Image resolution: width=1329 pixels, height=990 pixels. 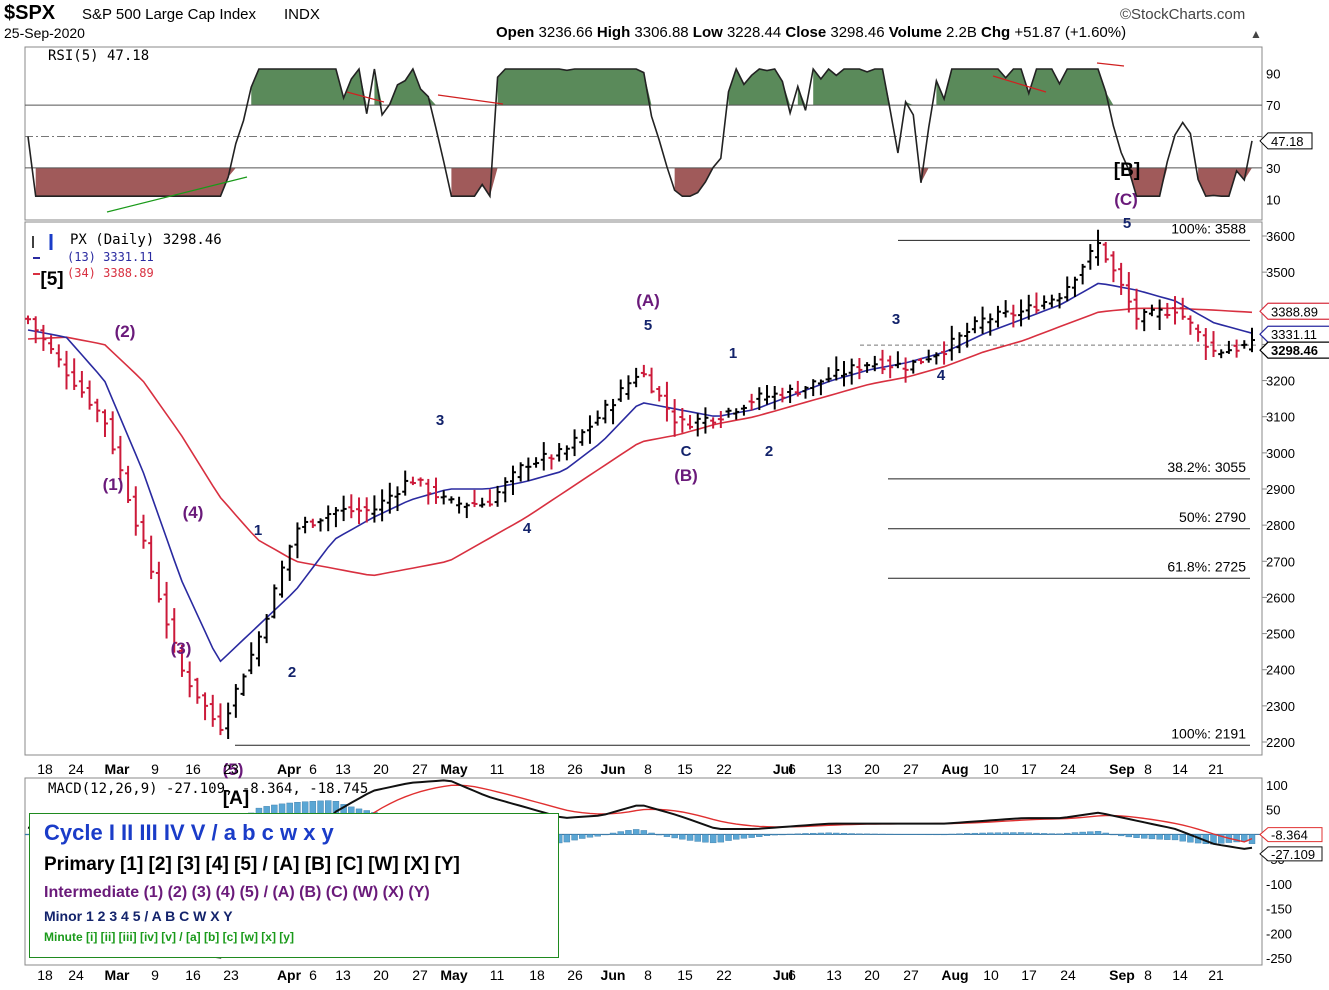 What do you see at coordinates (783, 769) in the screenshot?
I see `price-x-tick-label: Jul` at bounding box center [783, 769].